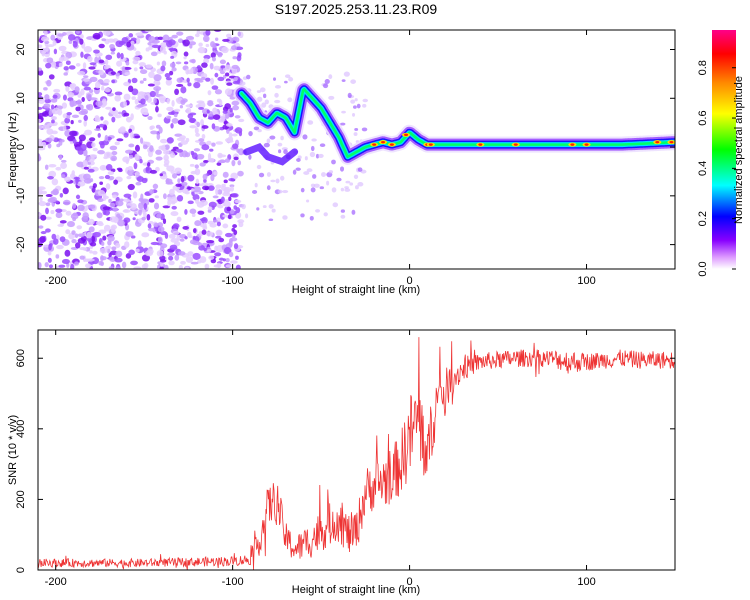  I want to click on spectrogram-x-axis-title: Height of straight line (km), so click(356, 290).